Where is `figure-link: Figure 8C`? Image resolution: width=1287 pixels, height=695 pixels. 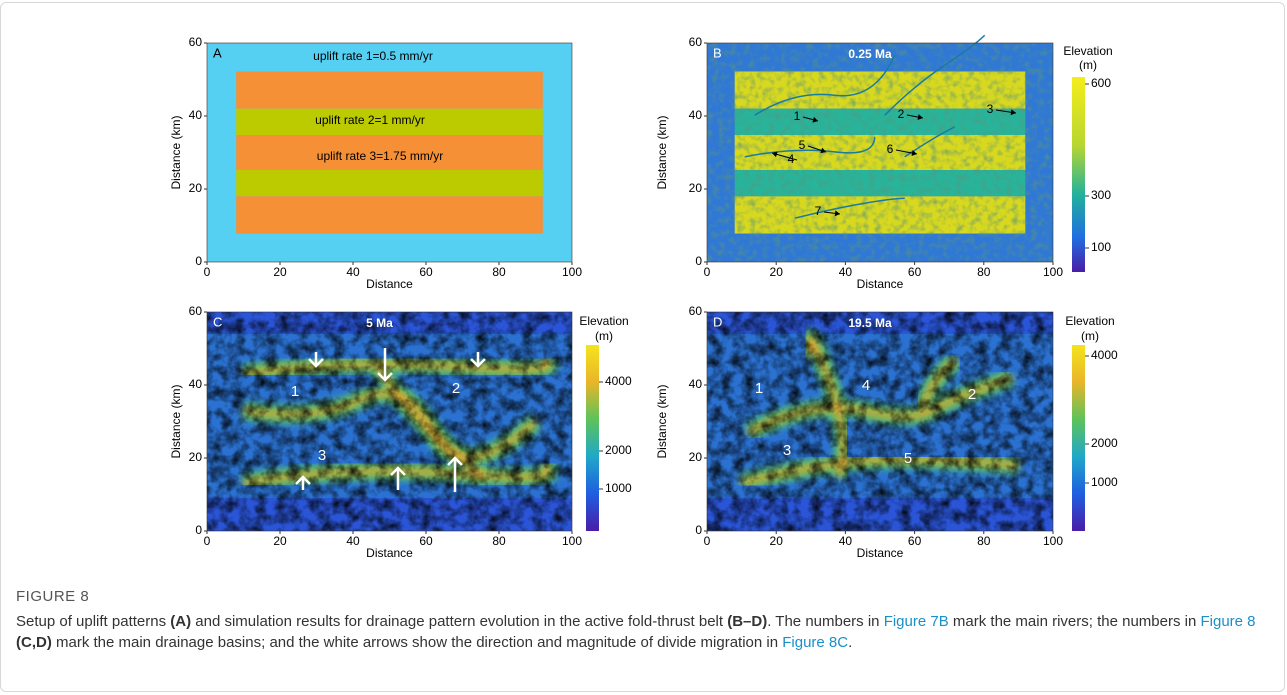 figure-link: Figure 8C is located at coordinates (815, 642).